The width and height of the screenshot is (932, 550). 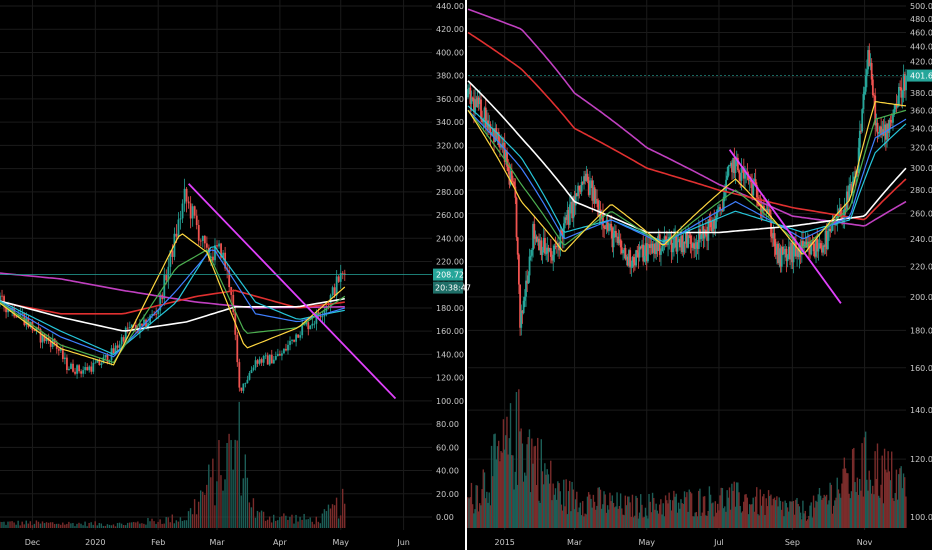 I want to click on y-tick-label: 320.00, so click(x=450, y=145).